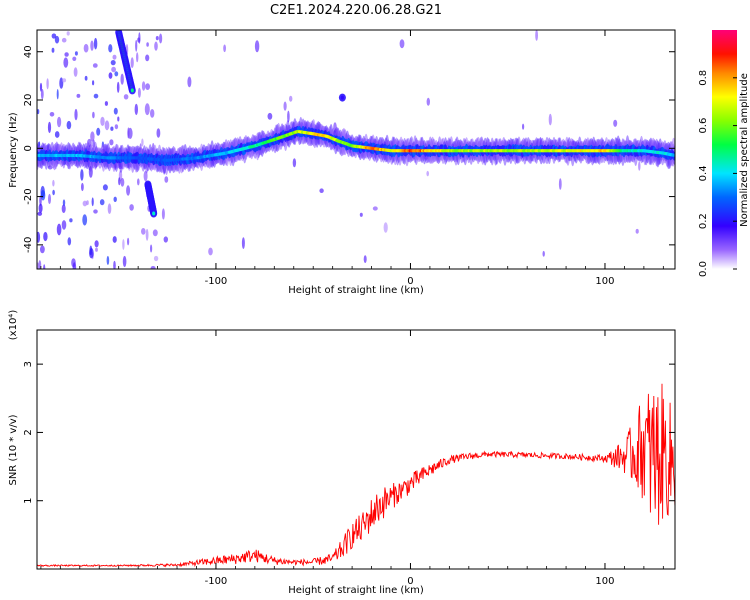 This screenshot has width=750, height=600. I want to click on y-tick-label: -40, so click(28, 245).